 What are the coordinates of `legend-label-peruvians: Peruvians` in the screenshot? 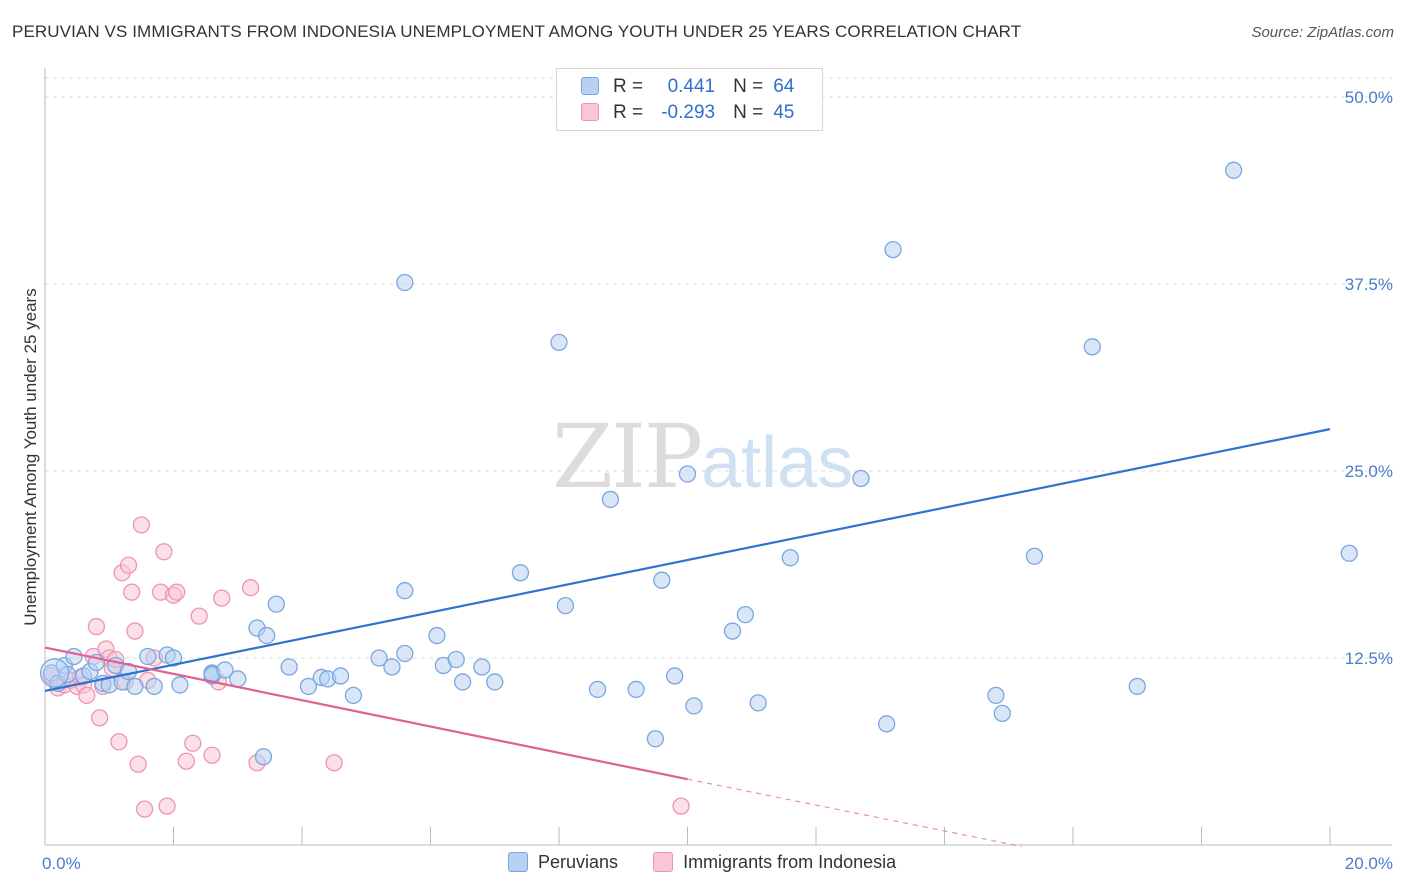 It's located at (578, 862).